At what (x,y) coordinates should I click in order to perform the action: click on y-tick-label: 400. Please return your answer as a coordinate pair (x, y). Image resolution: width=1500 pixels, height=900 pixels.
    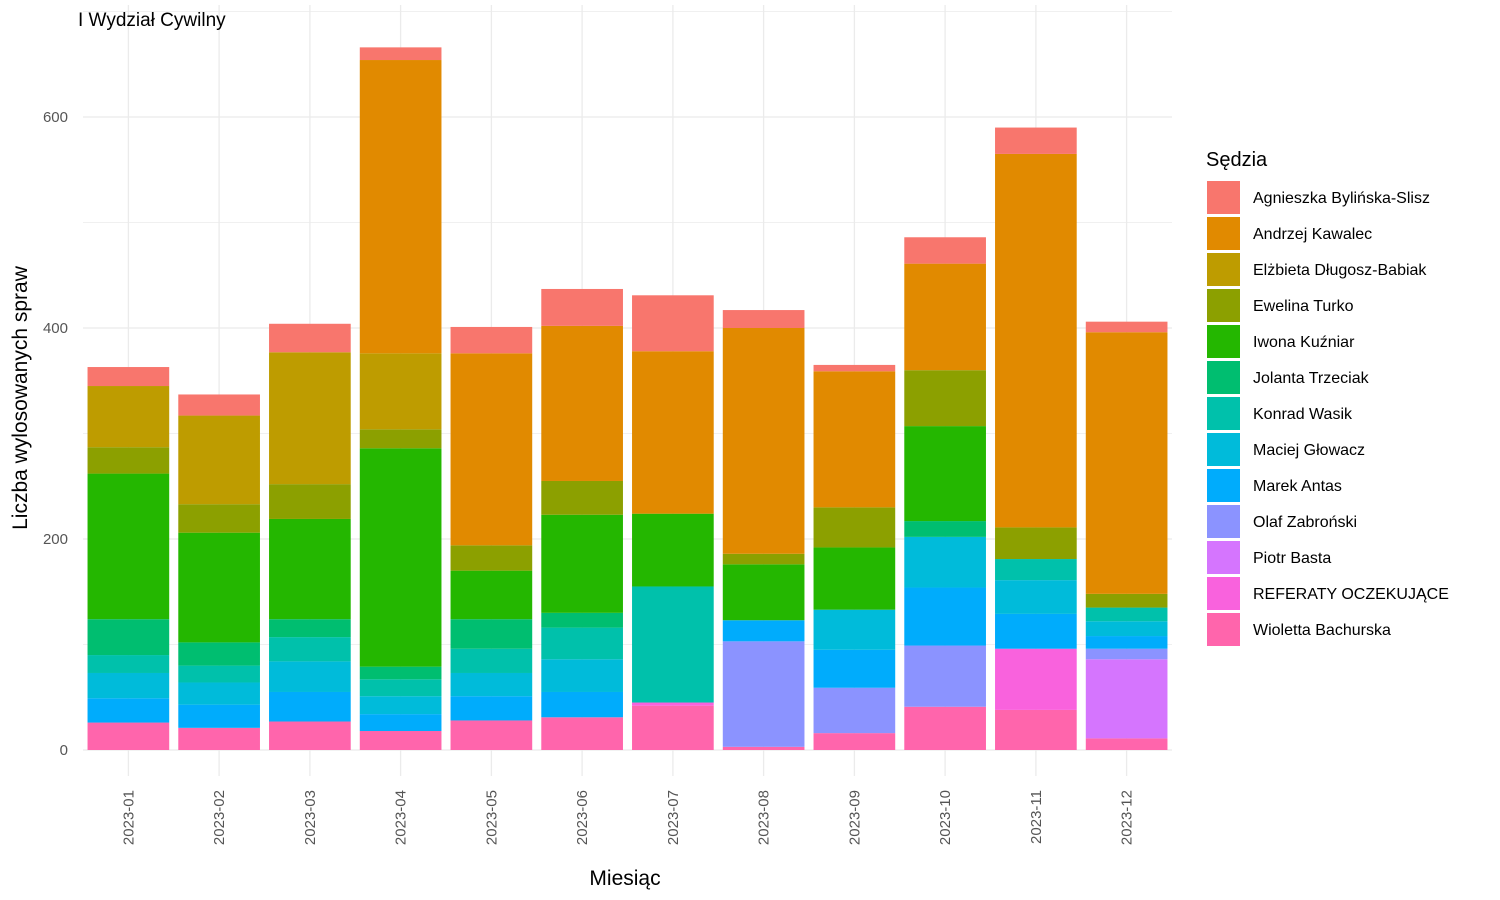
    Looking at the image, I should click on (55, 328).